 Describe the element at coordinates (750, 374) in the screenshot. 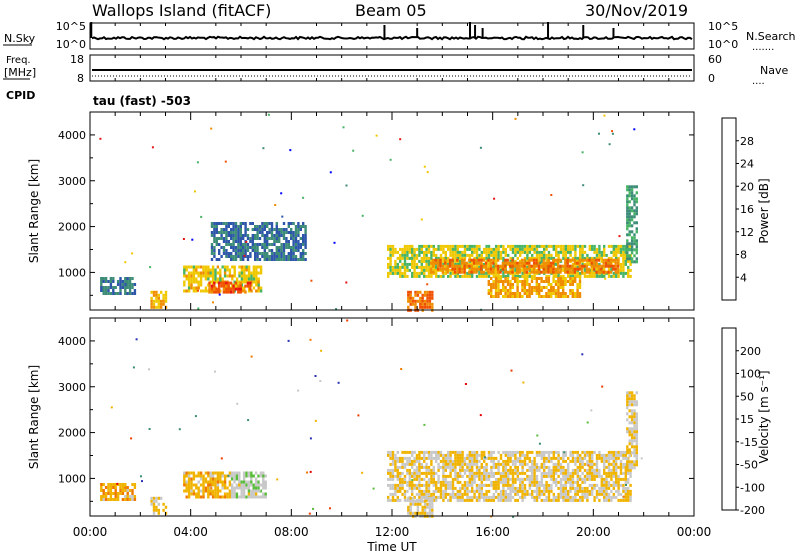

I see `velocity-colorbar-label-tick: 100` at that location.